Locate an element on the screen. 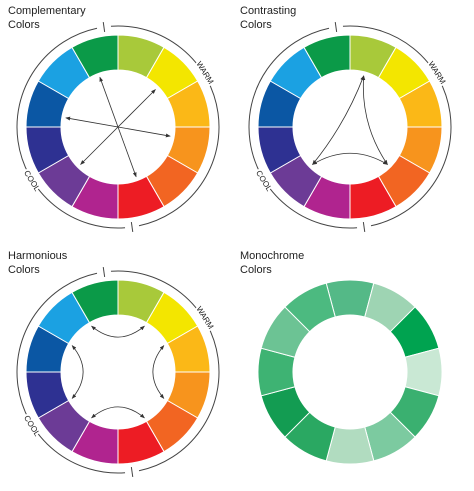  wheel-title: Harmonious is located at coordinates (38, 256).